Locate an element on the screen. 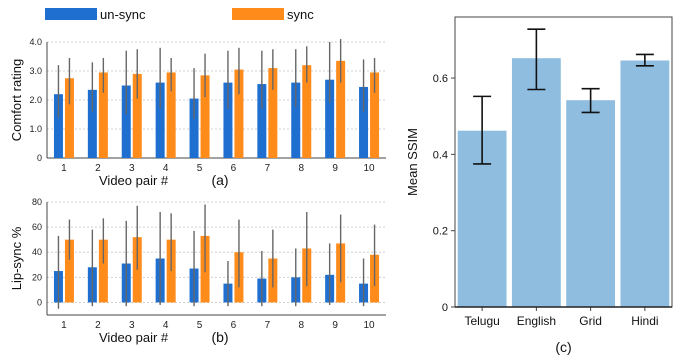  y-axis-label: Lip-sync % is located at coordinates (16, 258).